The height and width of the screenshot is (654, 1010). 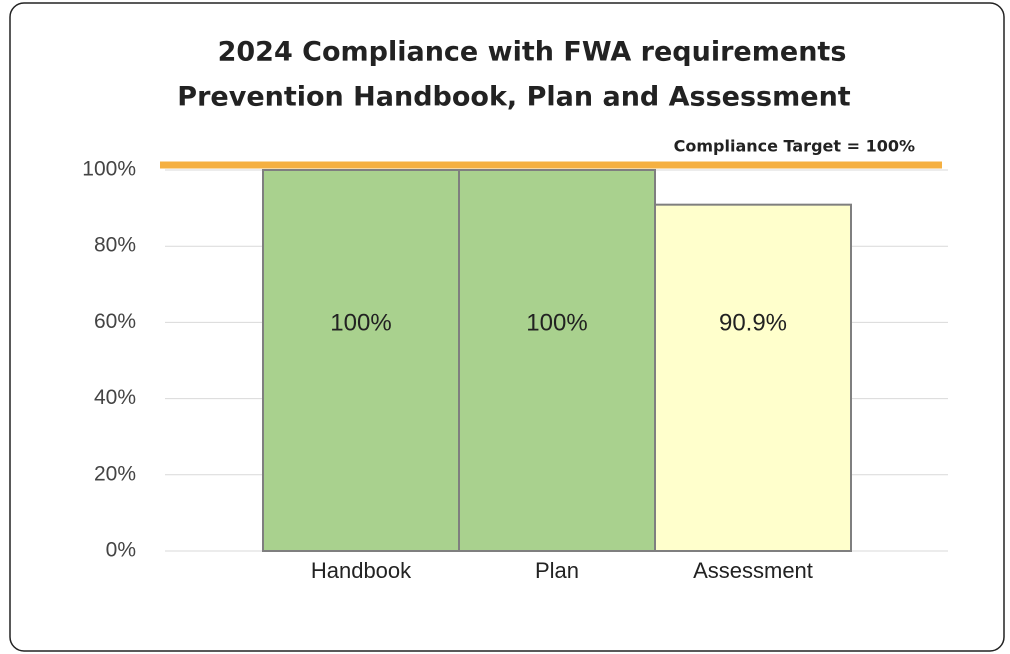 What do you see at coordinates (532, 52) in the screenshot?
I see `chart-title: 2024 Compliance with FWA requirements` at bounding box center [532, 52].